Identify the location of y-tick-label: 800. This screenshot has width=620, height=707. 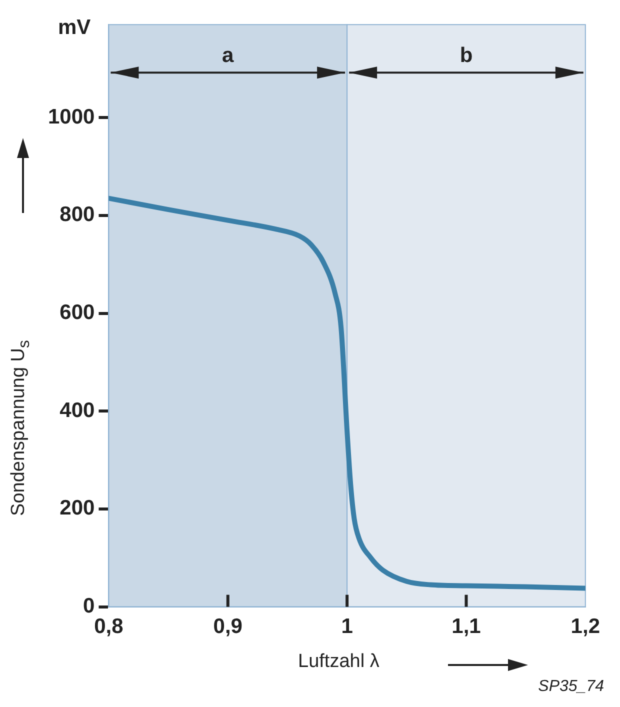
(77, 214).